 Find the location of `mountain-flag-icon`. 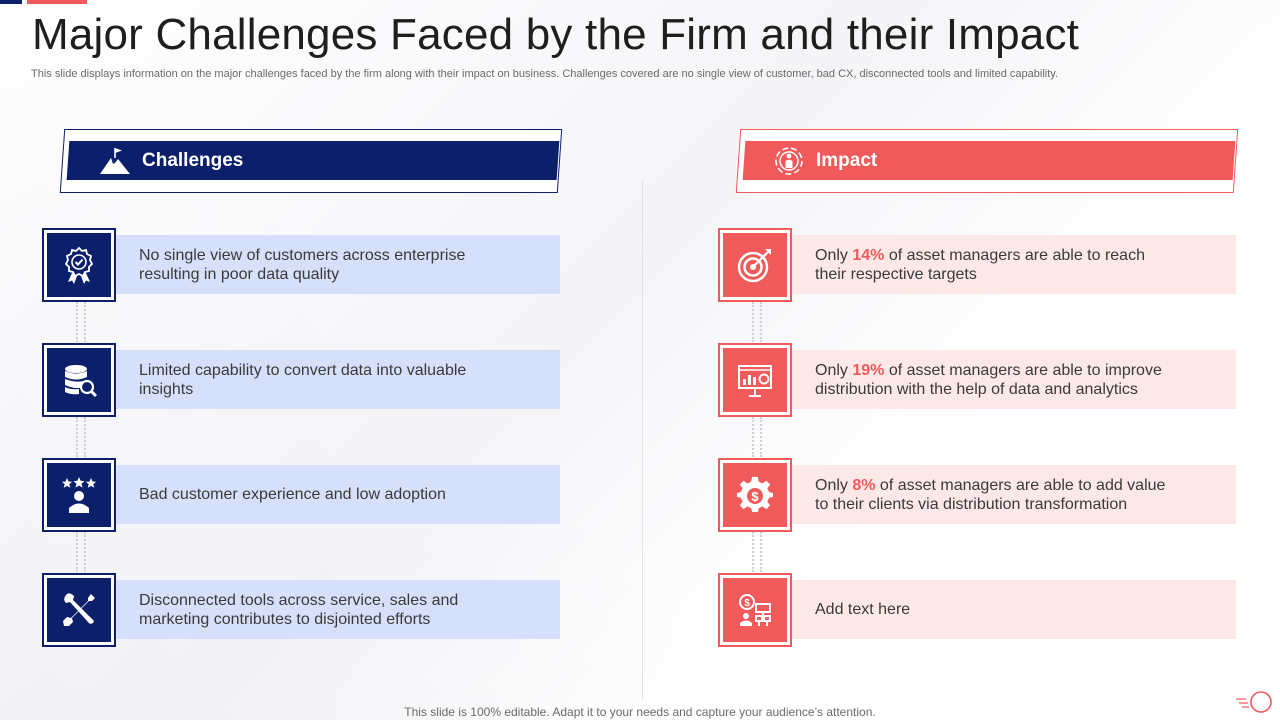

mountain-flag-icon is located at coordinates (115, 161).